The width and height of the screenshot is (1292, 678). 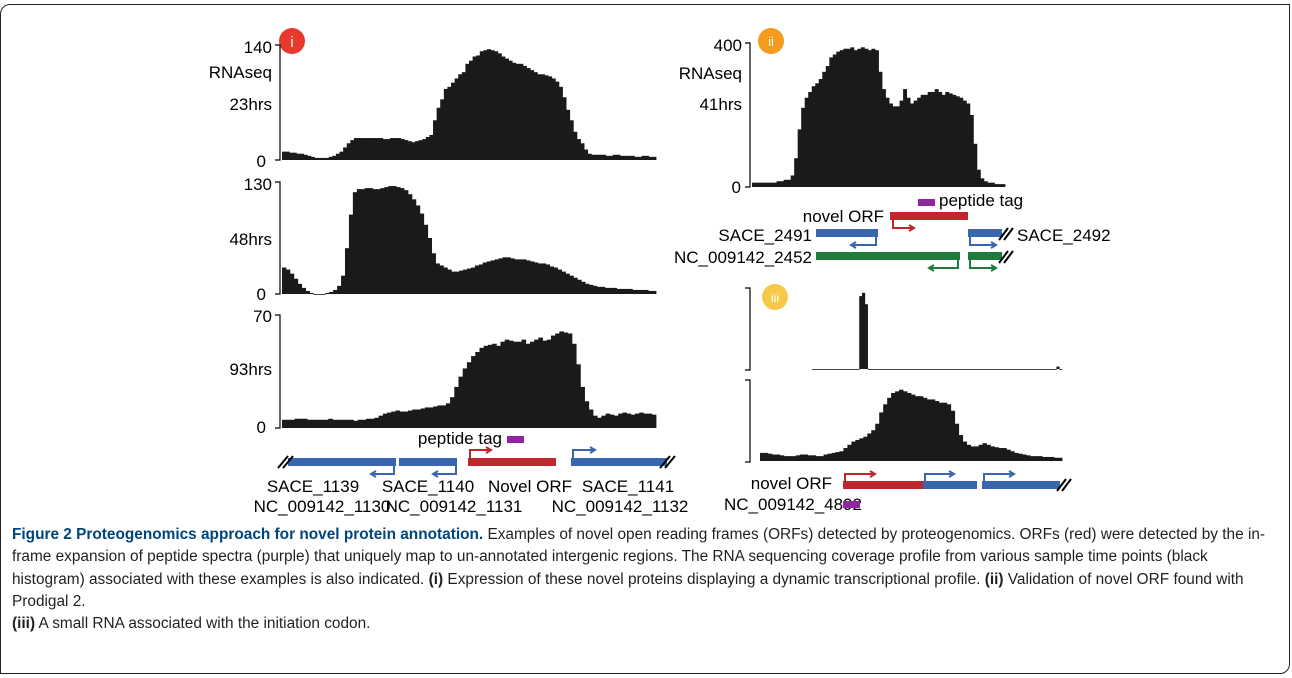 What do you see at coordinates (1021, 485) in the screenshot?
I see `gene-iii-right` at bounding box center [1021, 485].